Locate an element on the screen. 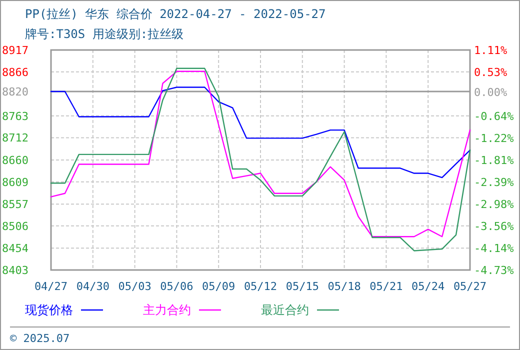 Image resolution: width=520 pixels, height=350 pixels. x-tick-label: 05/21 is located at coordinates (386, 286).